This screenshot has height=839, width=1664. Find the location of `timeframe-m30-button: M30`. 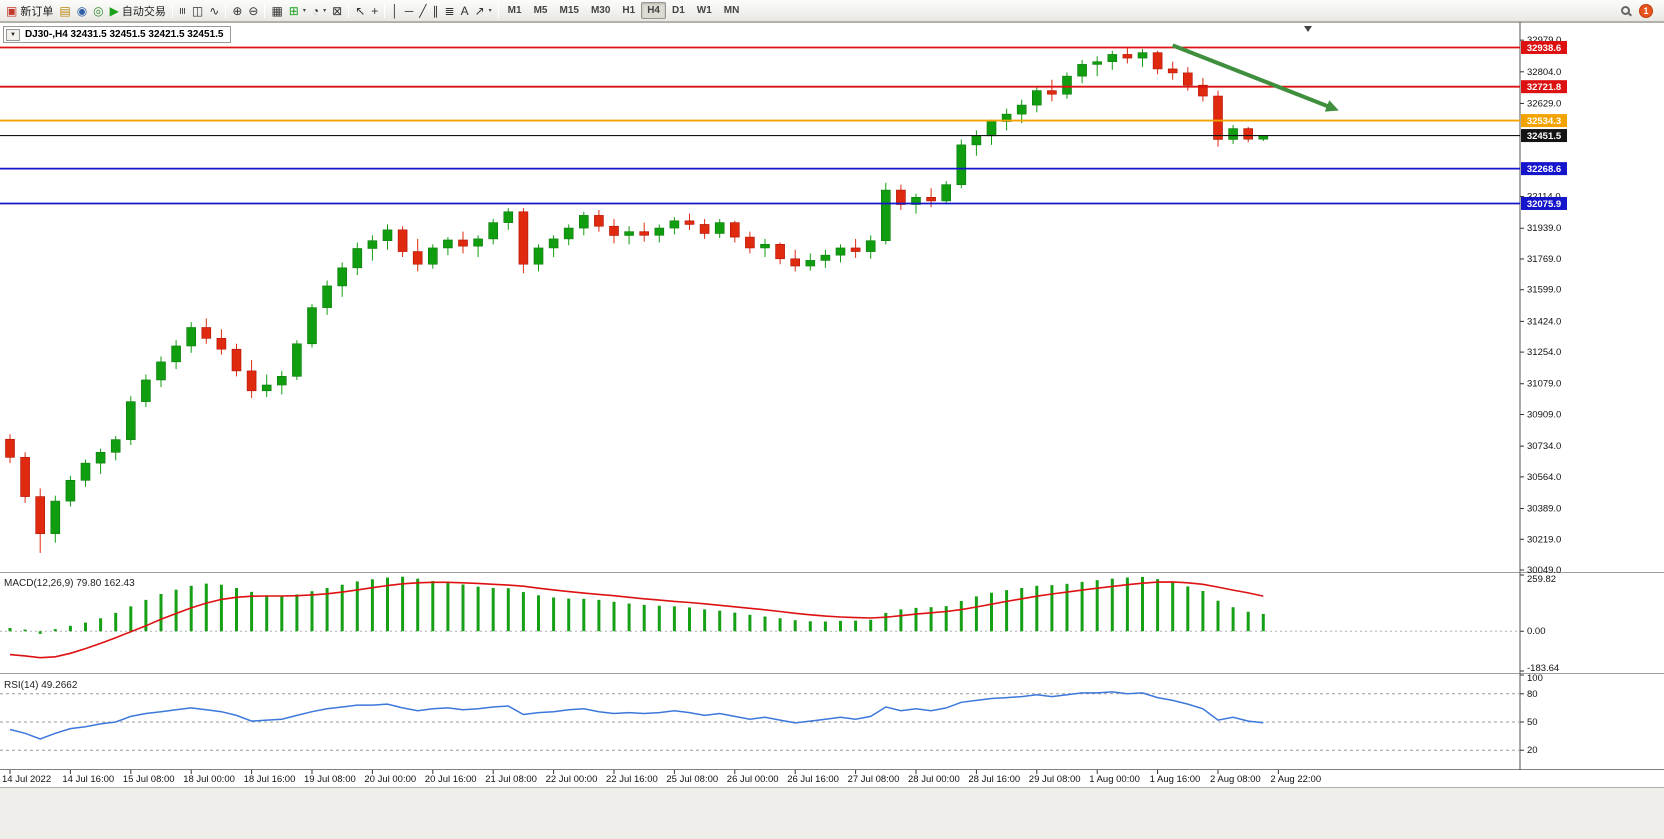

timeframe-m30-button: M30 is located at coordinates (600, 10).